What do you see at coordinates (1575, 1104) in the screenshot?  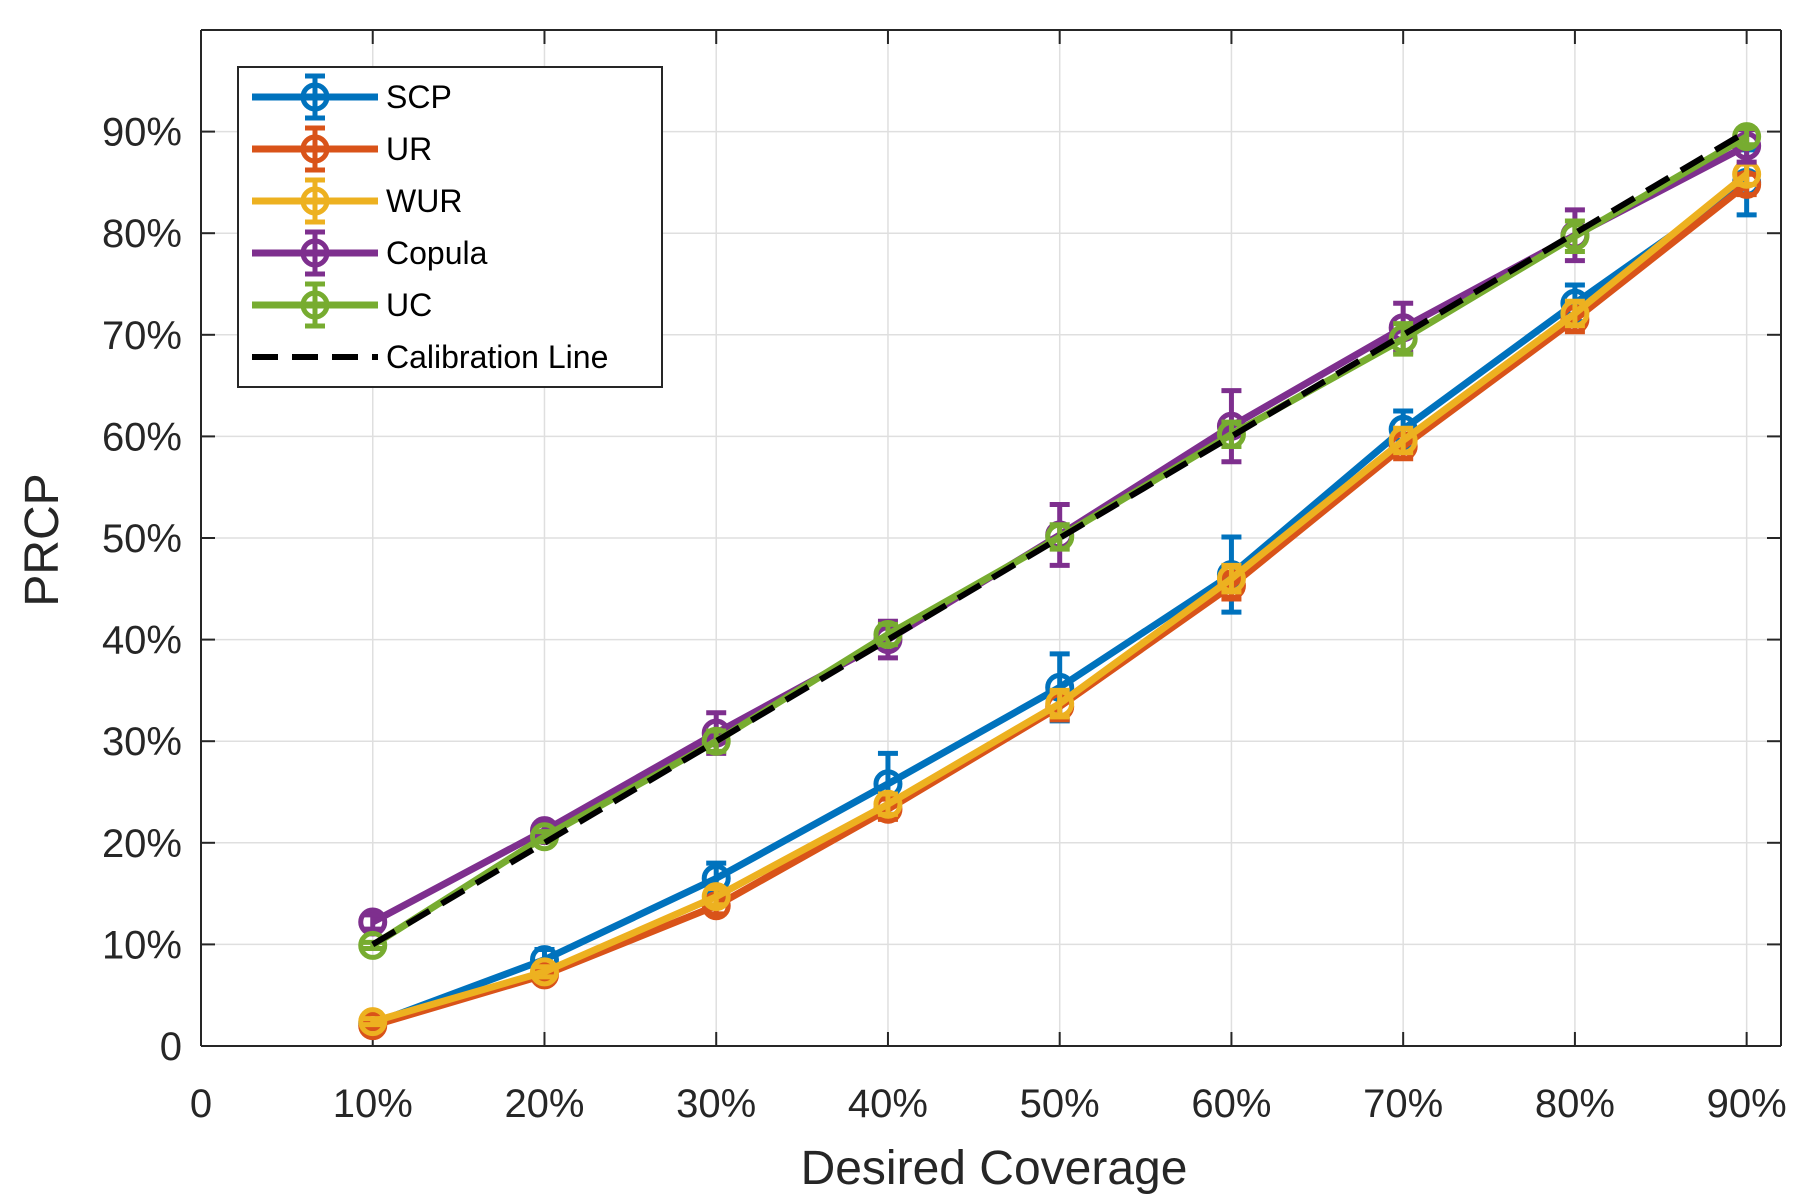 I see `x-tick-label: 80%` at bounding box center [1575, 1104].